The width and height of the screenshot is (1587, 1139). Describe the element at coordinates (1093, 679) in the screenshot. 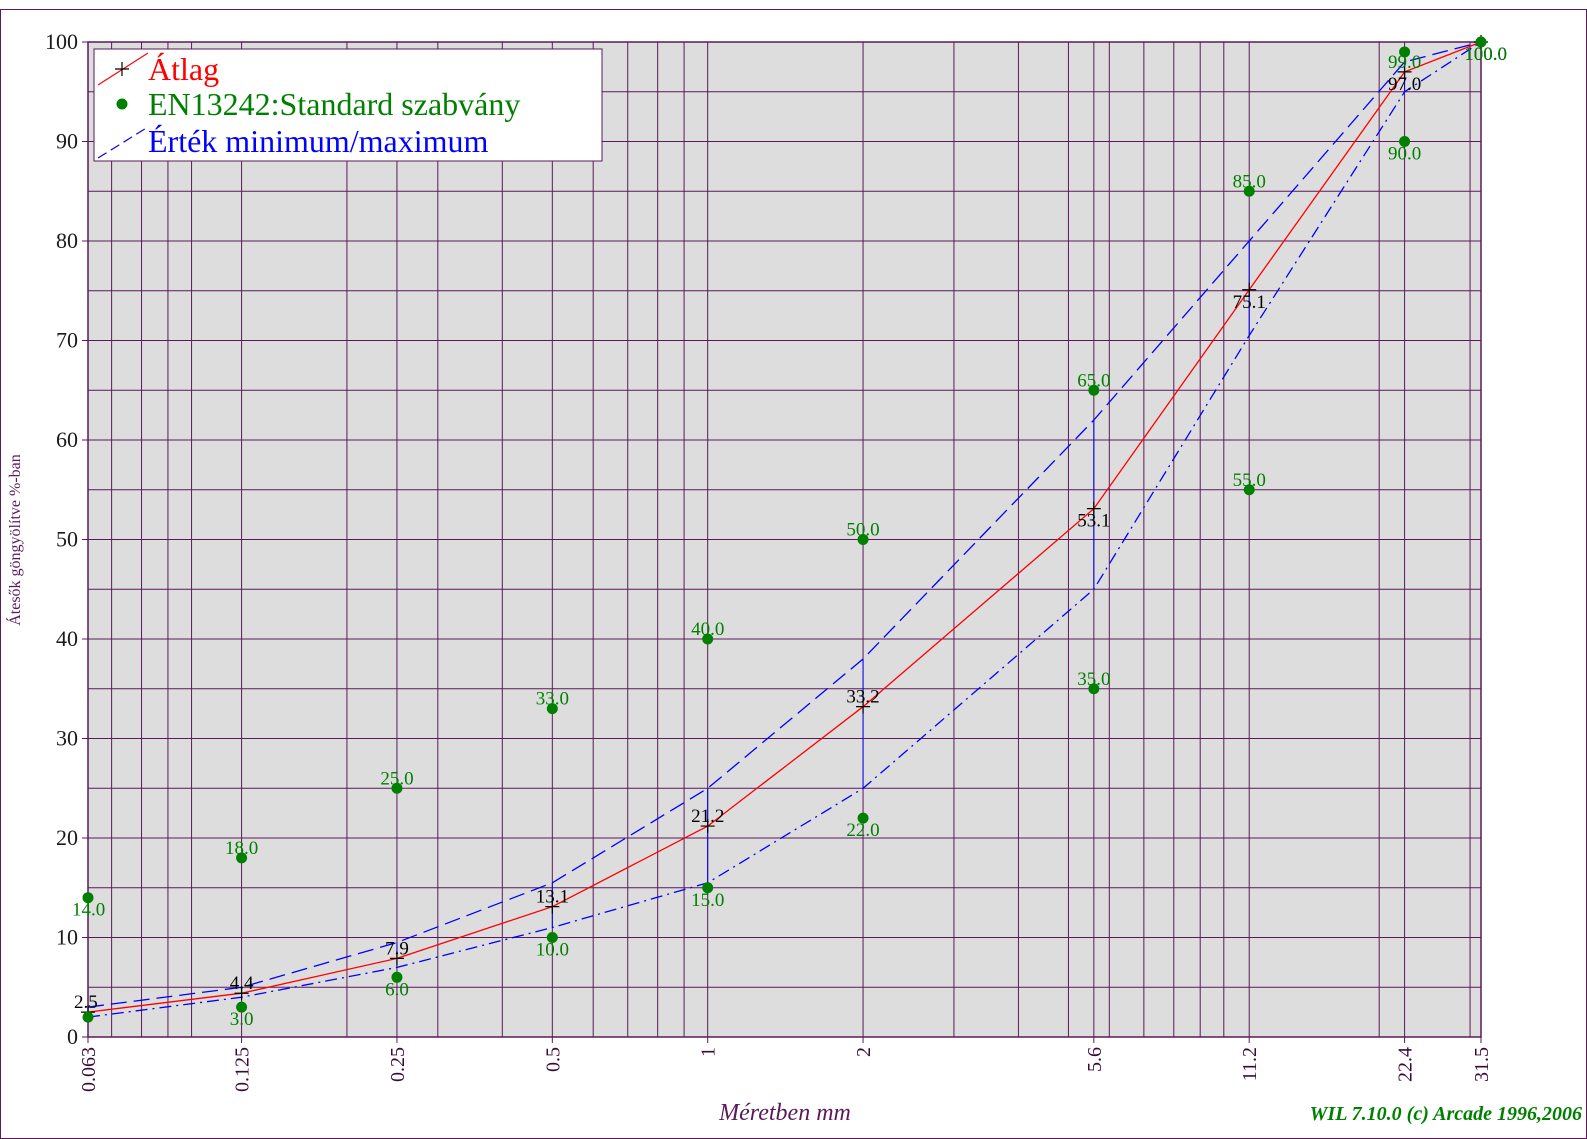

I see `standard-data-label: 35.0` at that location.